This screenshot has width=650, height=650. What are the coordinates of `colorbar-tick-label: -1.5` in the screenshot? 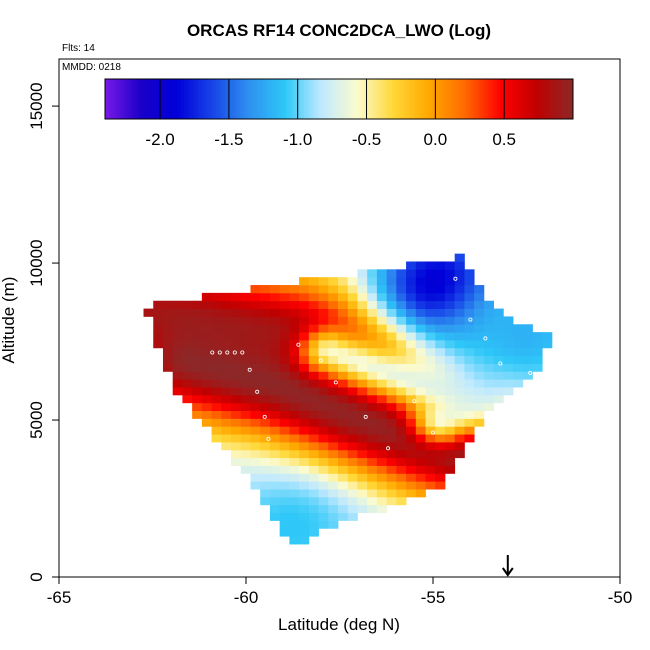 It's located at (228, 139).